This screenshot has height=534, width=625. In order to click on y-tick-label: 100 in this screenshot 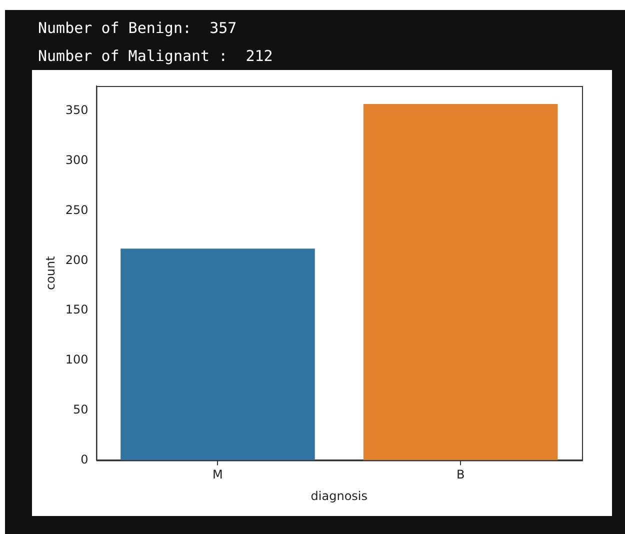, I will do `click(76, 359)`.